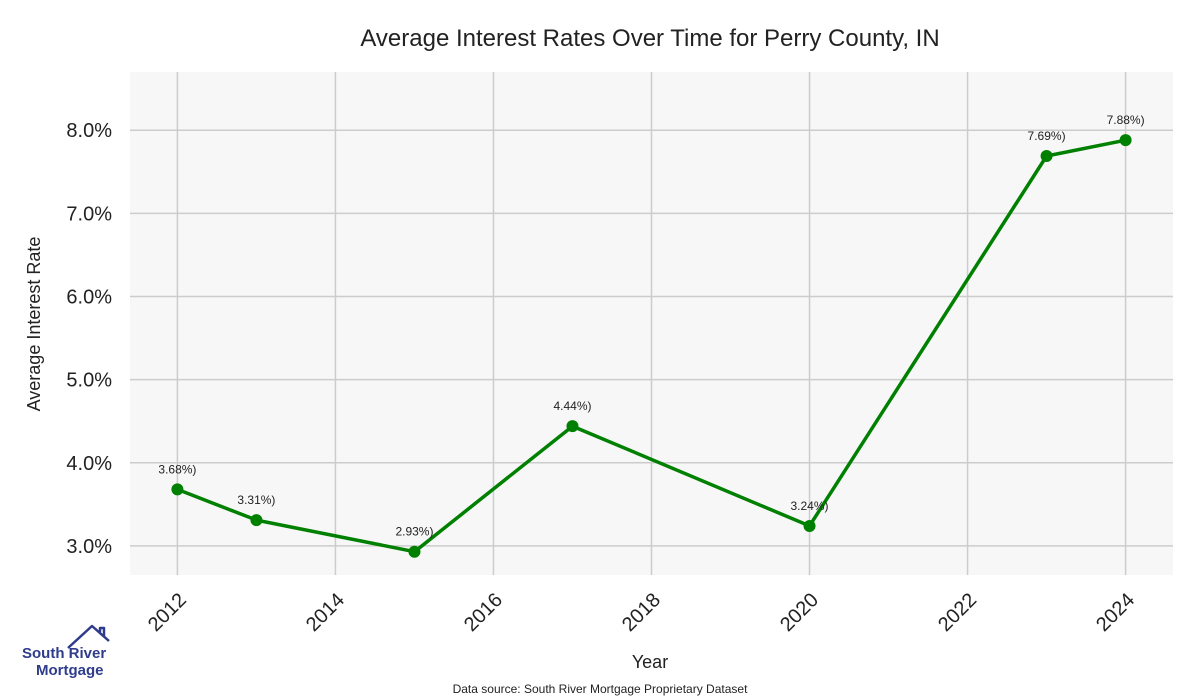  Describe the element at coordinates (89, 131) in the screenshot. I see `y-tick-label: 8.0%` at that location.